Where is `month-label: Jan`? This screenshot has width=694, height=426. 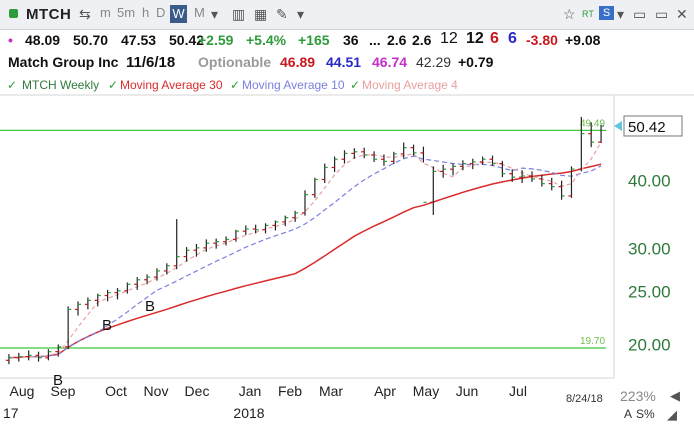
month-label: Jan is located at coordinates (250, 391).